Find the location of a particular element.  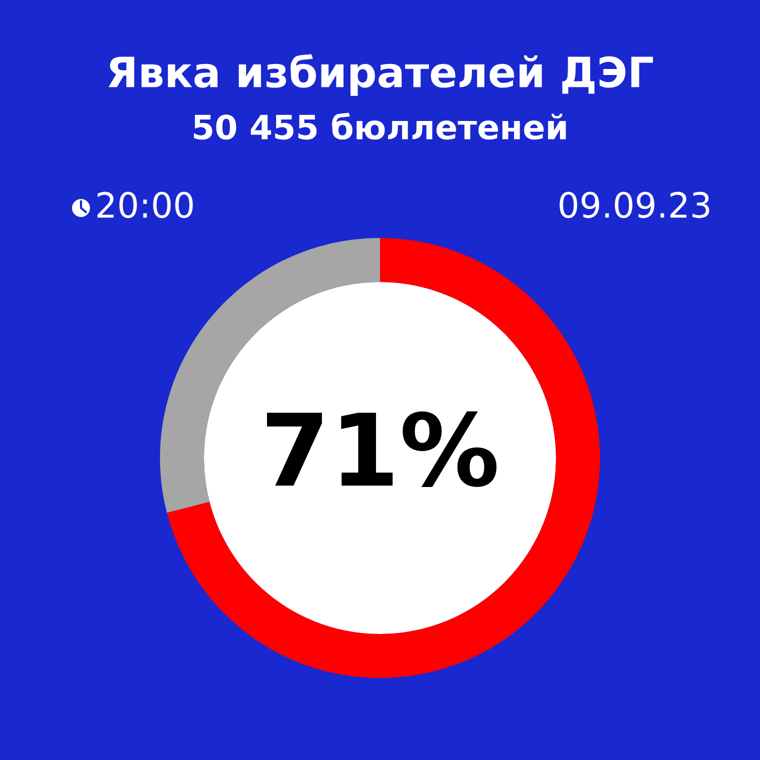

chart-subtitle: 50 455 бюллетеней is located at coordinates (380, 126).